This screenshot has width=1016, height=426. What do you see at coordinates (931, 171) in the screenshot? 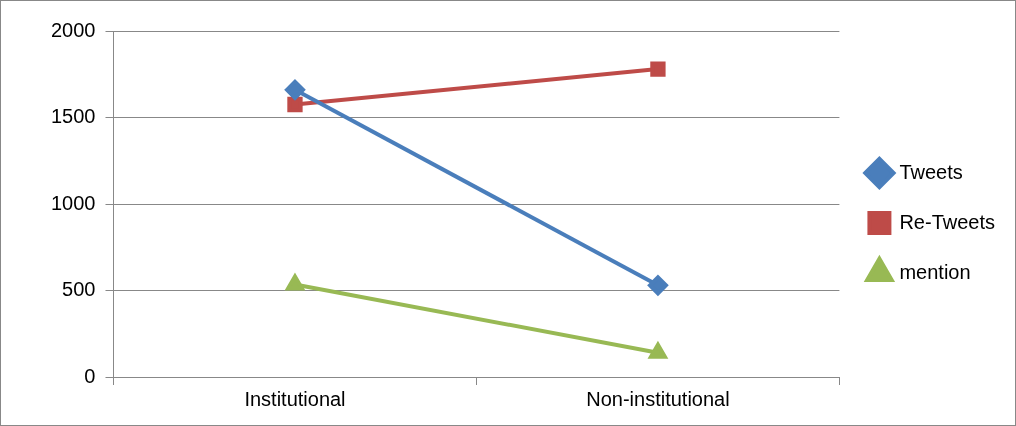
I see `legend-label: Tweets` at bounding box center [931, 171].